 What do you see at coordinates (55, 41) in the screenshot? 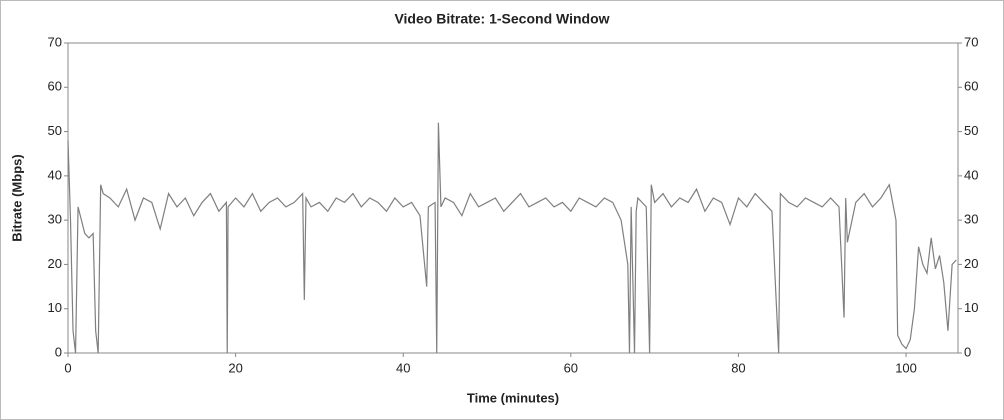
I see `y-tick-label: 70` at bounding box center [55, 41].